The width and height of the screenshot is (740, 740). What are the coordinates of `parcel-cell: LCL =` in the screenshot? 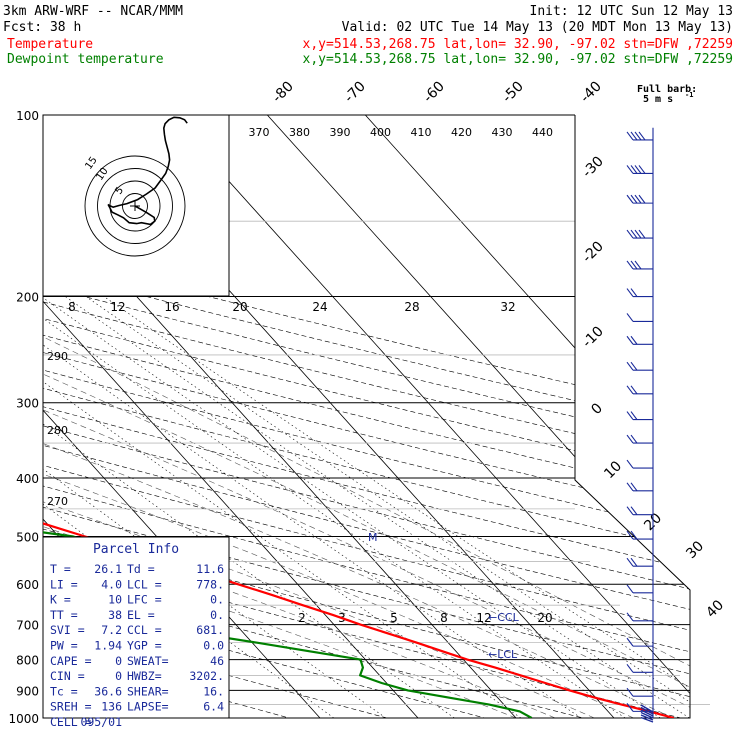 It's located at (144, 584).